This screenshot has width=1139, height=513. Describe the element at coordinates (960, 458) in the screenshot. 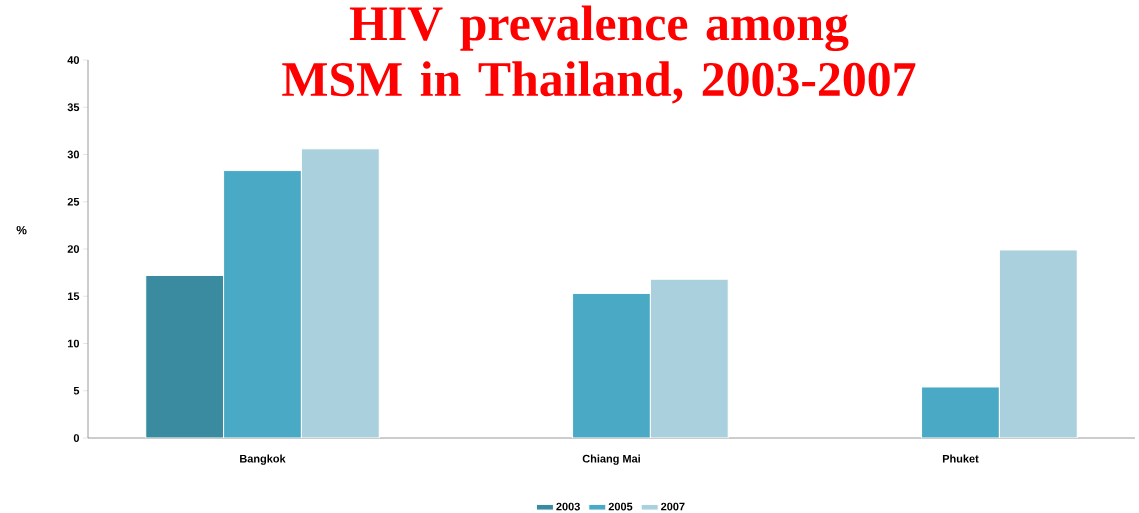

I see `x-tick-label: Phuket` at that location.